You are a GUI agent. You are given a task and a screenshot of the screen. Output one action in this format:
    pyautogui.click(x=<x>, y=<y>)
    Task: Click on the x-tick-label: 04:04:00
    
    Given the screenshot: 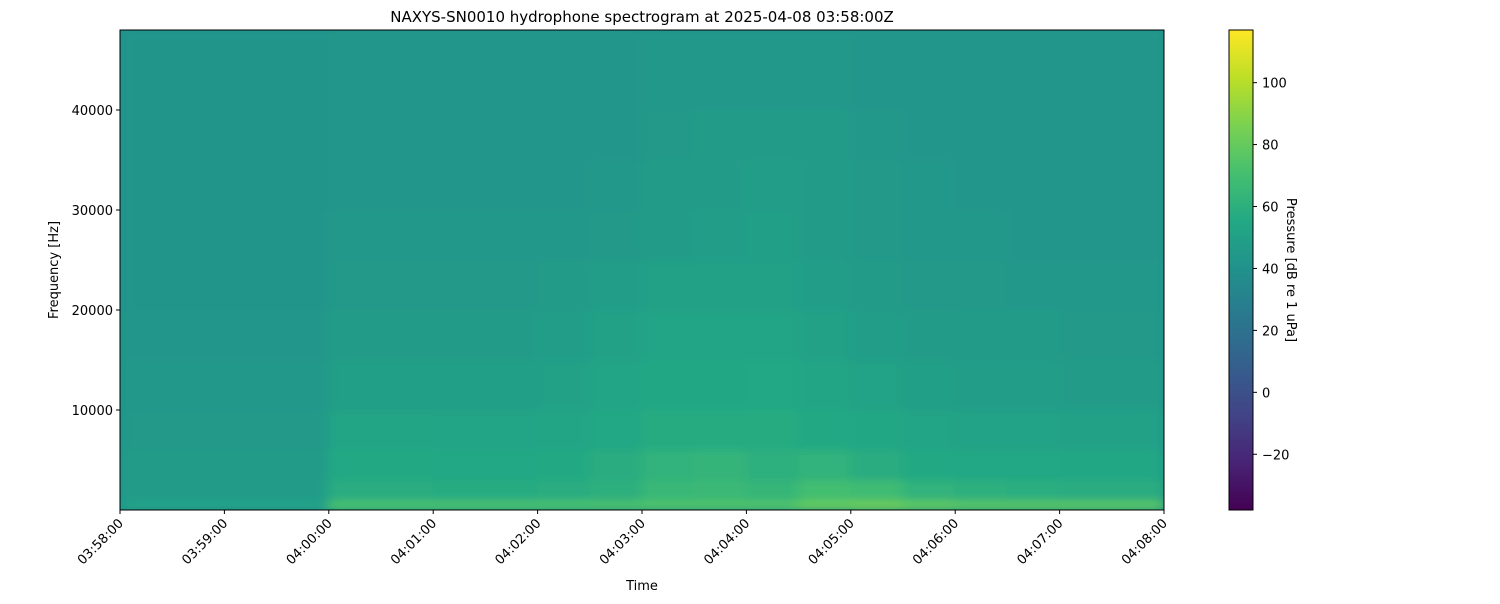 What is the action you would take?
    pyautogui.click(x=727, y=542)
    